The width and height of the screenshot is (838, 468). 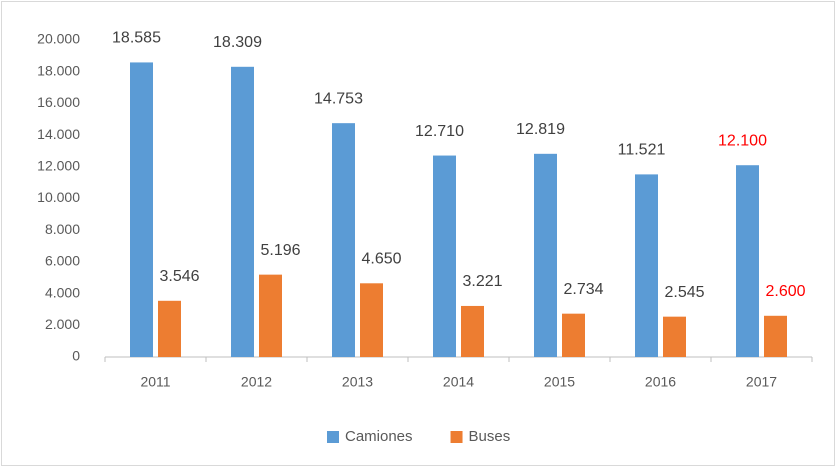 I want to click on value-label: 12.819, so click(x=540, y=129).